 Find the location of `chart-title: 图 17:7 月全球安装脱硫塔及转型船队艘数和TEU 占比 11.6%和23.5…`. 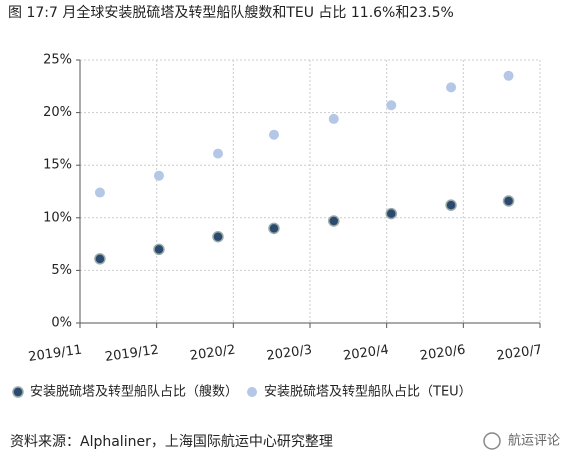

chart-title: 图 17:7 月全球安装脱硫塔及转型船队艘数和TEU 占比 11.6%和23.5… is located at coordinates (231, 12).